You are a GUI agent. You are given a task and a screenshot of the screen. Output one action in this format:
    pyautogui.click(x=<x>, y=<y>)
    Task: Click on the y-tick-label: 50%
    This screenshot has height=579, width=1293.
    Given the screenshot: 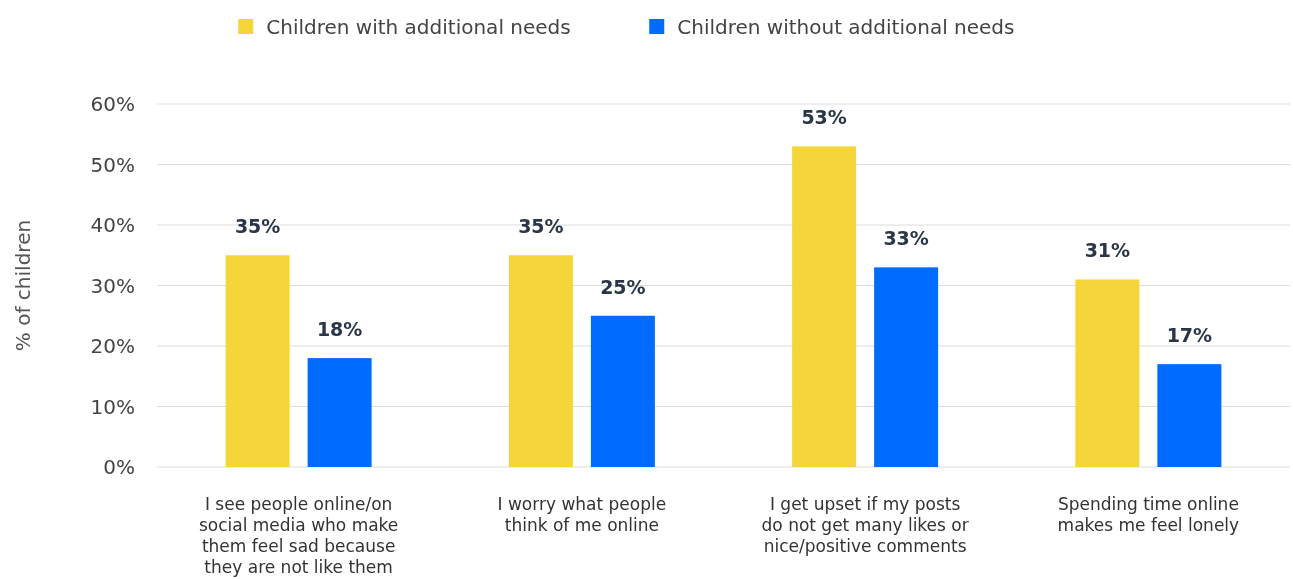 What is the action you would take?
    pyautogui.click(x=112, y=164)
    